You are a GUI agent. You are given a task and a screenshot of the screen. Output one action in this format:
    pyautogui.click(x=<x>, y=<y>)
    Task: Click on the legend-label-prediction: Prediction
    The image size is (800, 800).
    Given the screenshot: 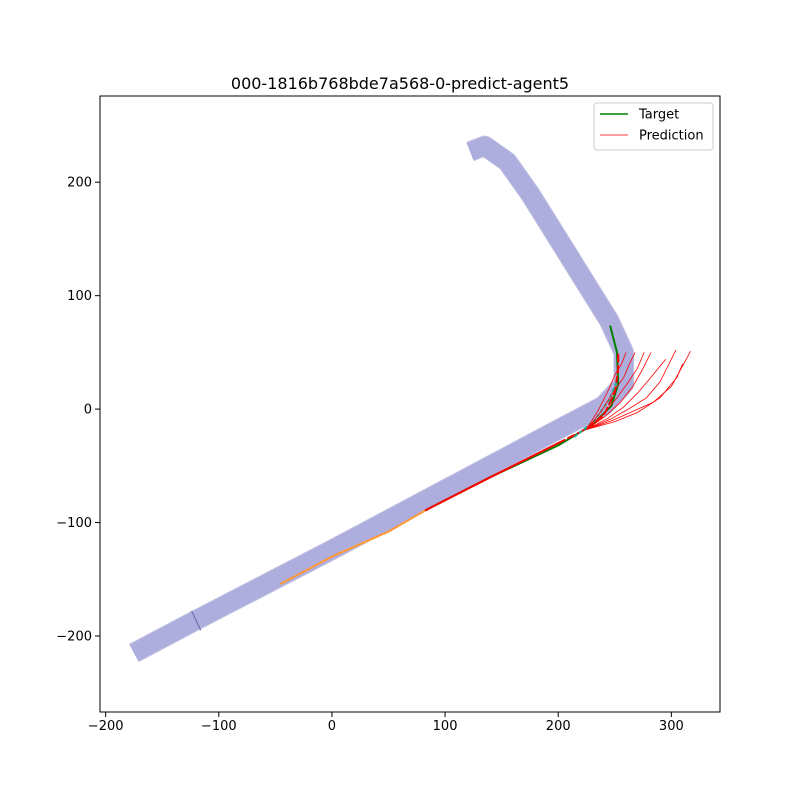 What is the action you would take?
    pyautogui.click(x=671, y=136)
    